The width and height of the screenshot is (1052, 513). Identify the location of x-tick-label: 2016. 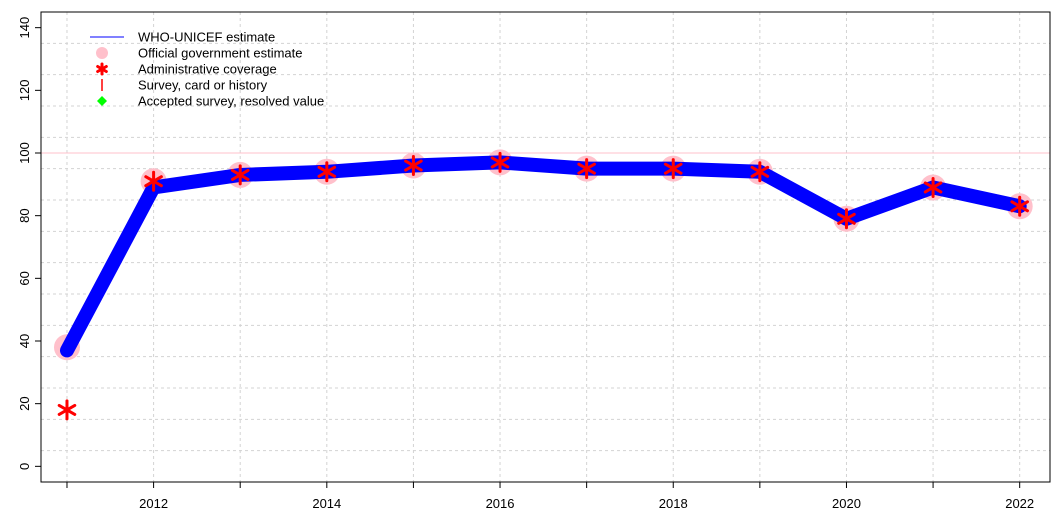
(500, 503).